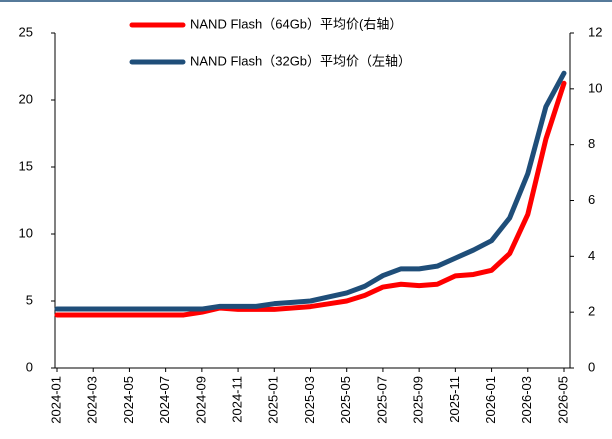 This screenshot has width=612, height=439. I want to click on x-tick-label: 2026-01, so click(490, 400).